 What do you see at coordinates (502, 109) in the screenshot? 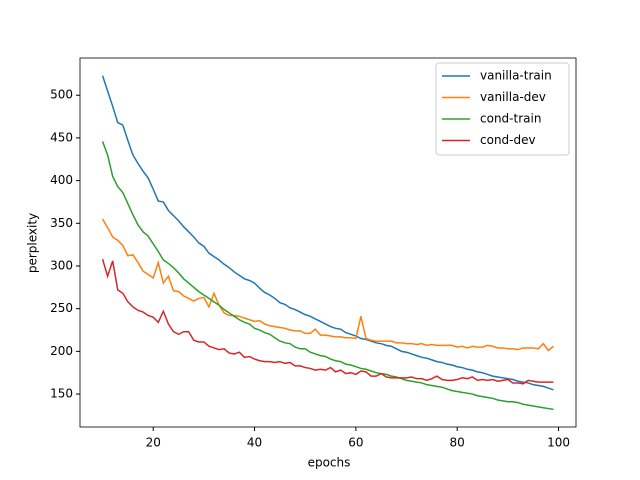
I see `legend-box` at bounding box center [502, 109].